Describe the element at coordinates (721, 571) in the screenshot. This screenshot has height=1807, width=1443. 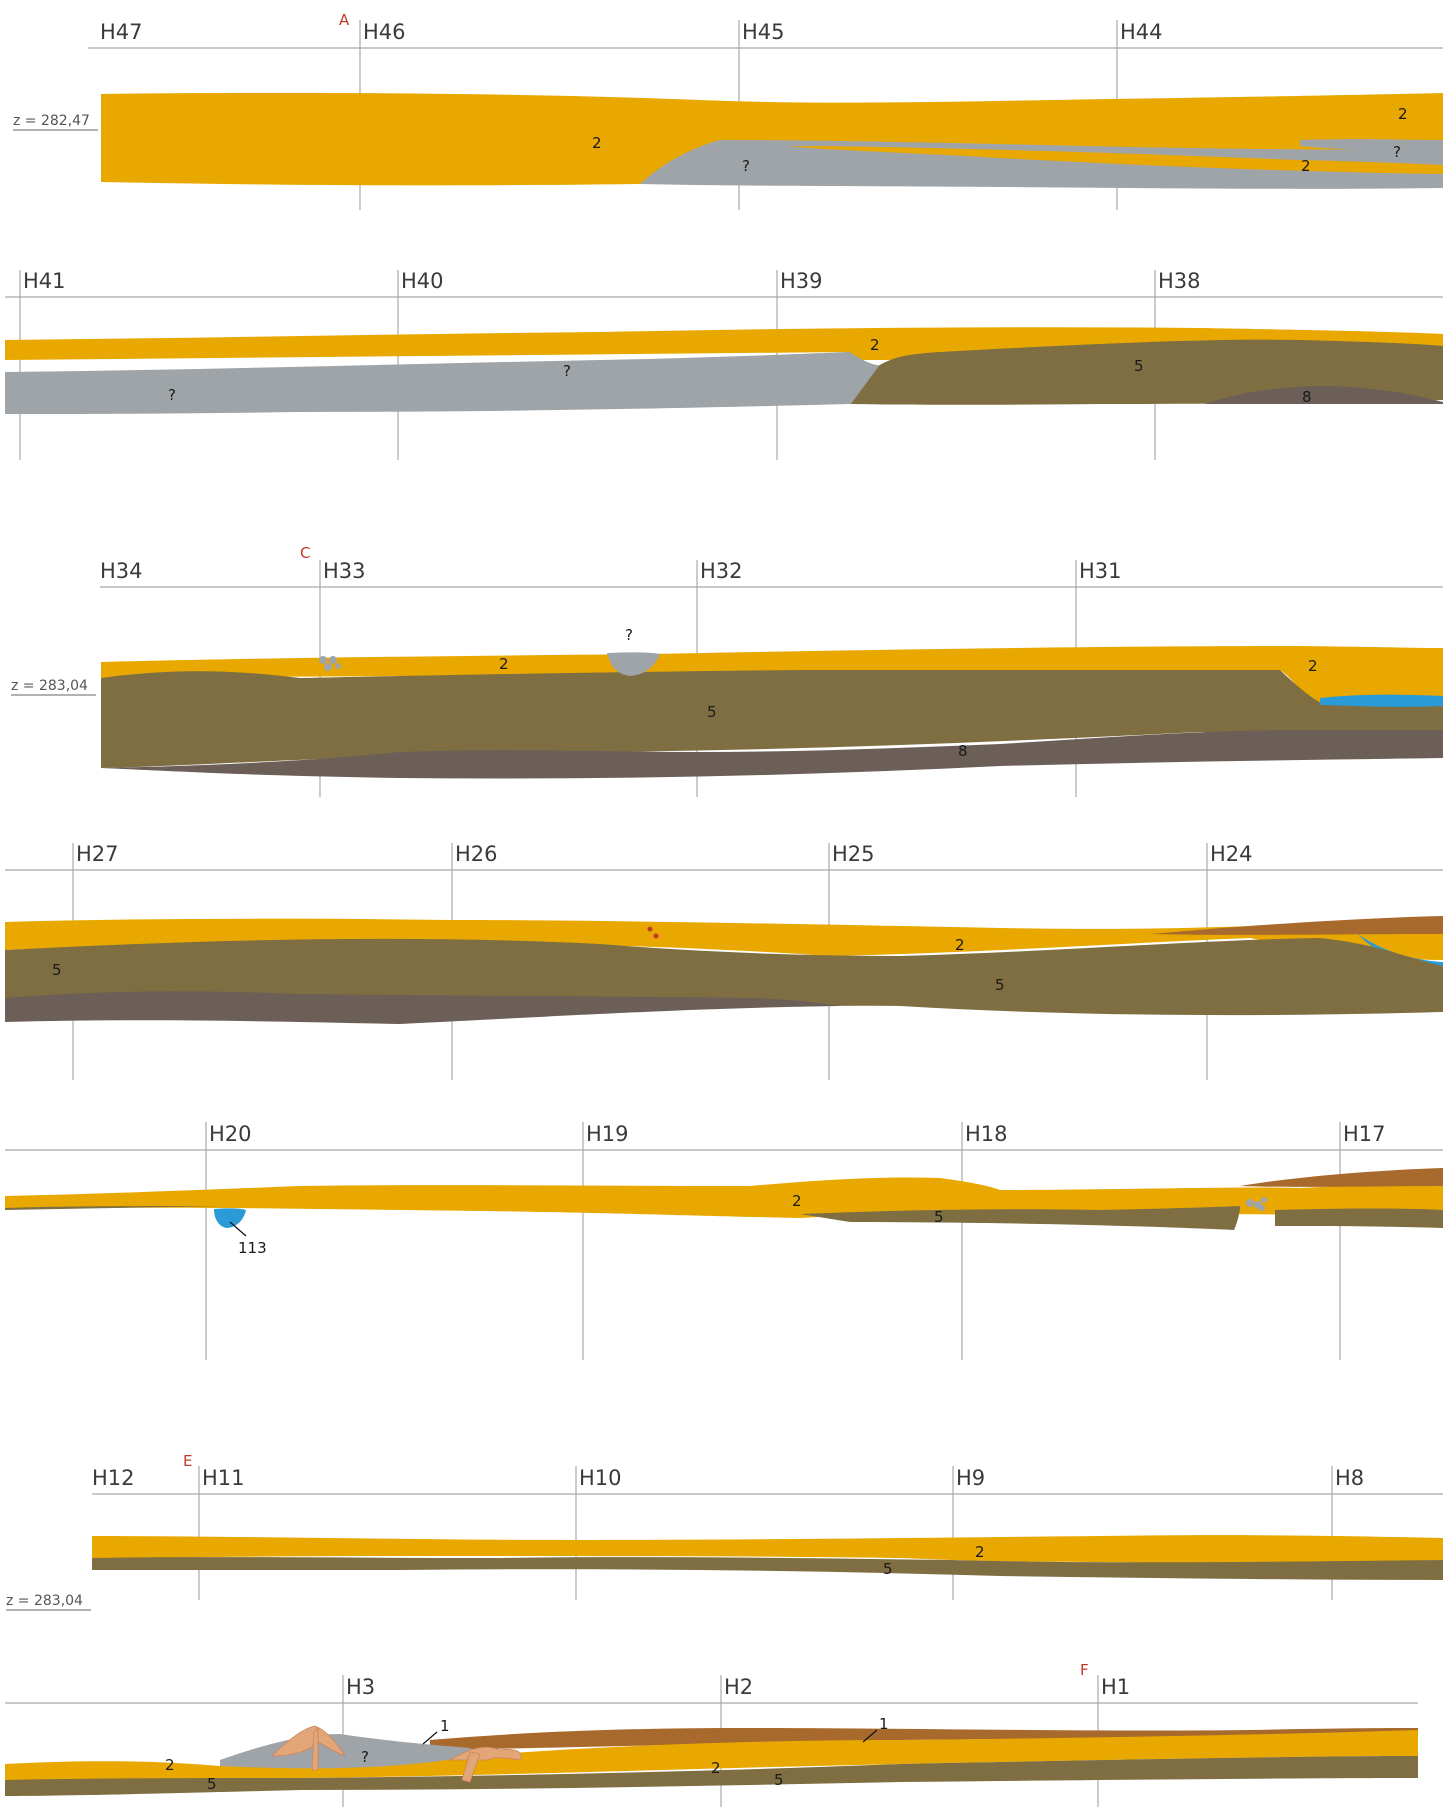
I see `grid-label: H32` at that location.